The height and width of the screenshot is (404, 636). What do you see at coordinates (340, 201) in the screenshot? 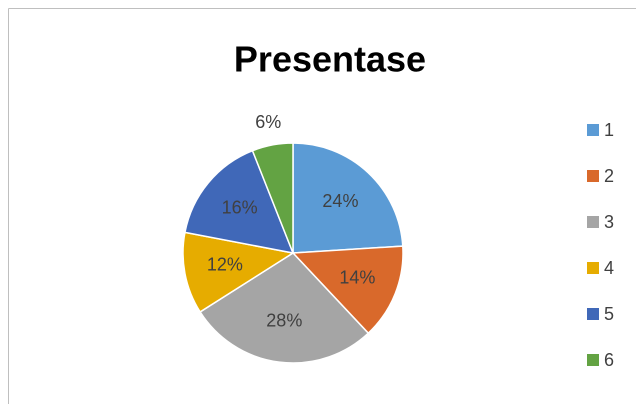
I see `data-label: 24%` at bounding box center [340, 201].